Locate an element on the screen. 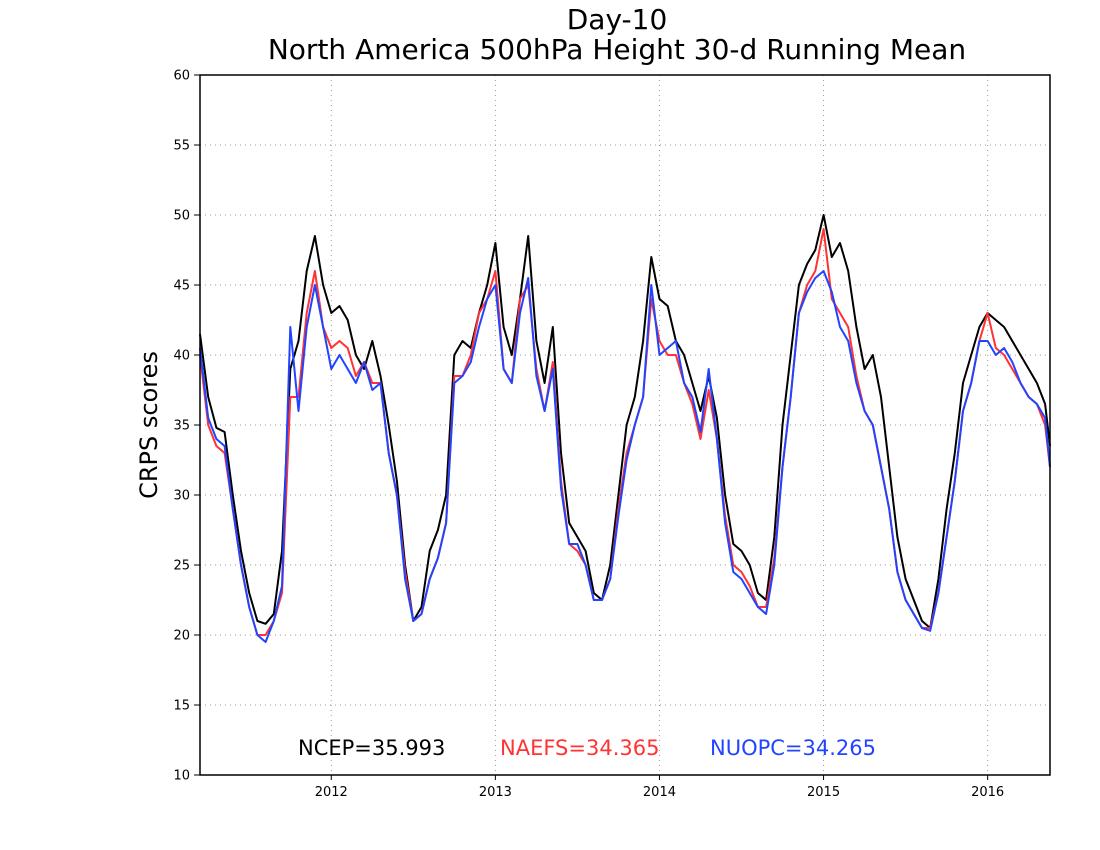  y-tick-label: 25 is located at coordinates (181, 566).